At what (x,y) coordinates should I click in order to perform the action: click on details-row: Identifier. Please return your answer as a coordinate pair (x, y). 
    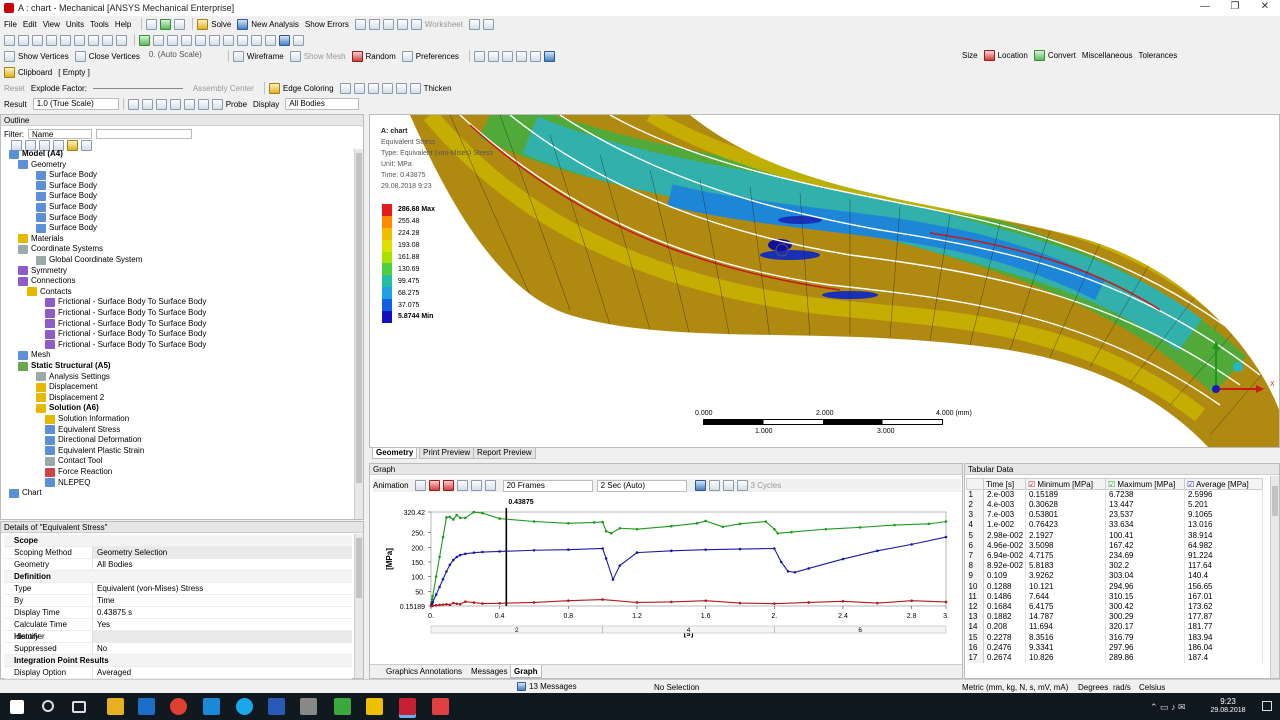
    Looking at the image, I should click on (178, 637).